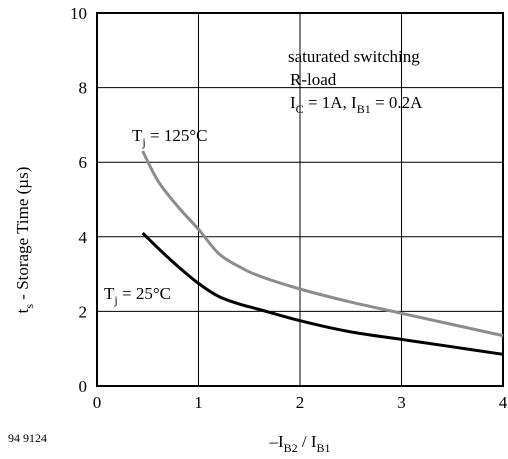 The height and width of the screenshot is (459, 508). I want to click on annotation-line-3: IC = 1A, IB1 = 0.2A, so click(356, 104).